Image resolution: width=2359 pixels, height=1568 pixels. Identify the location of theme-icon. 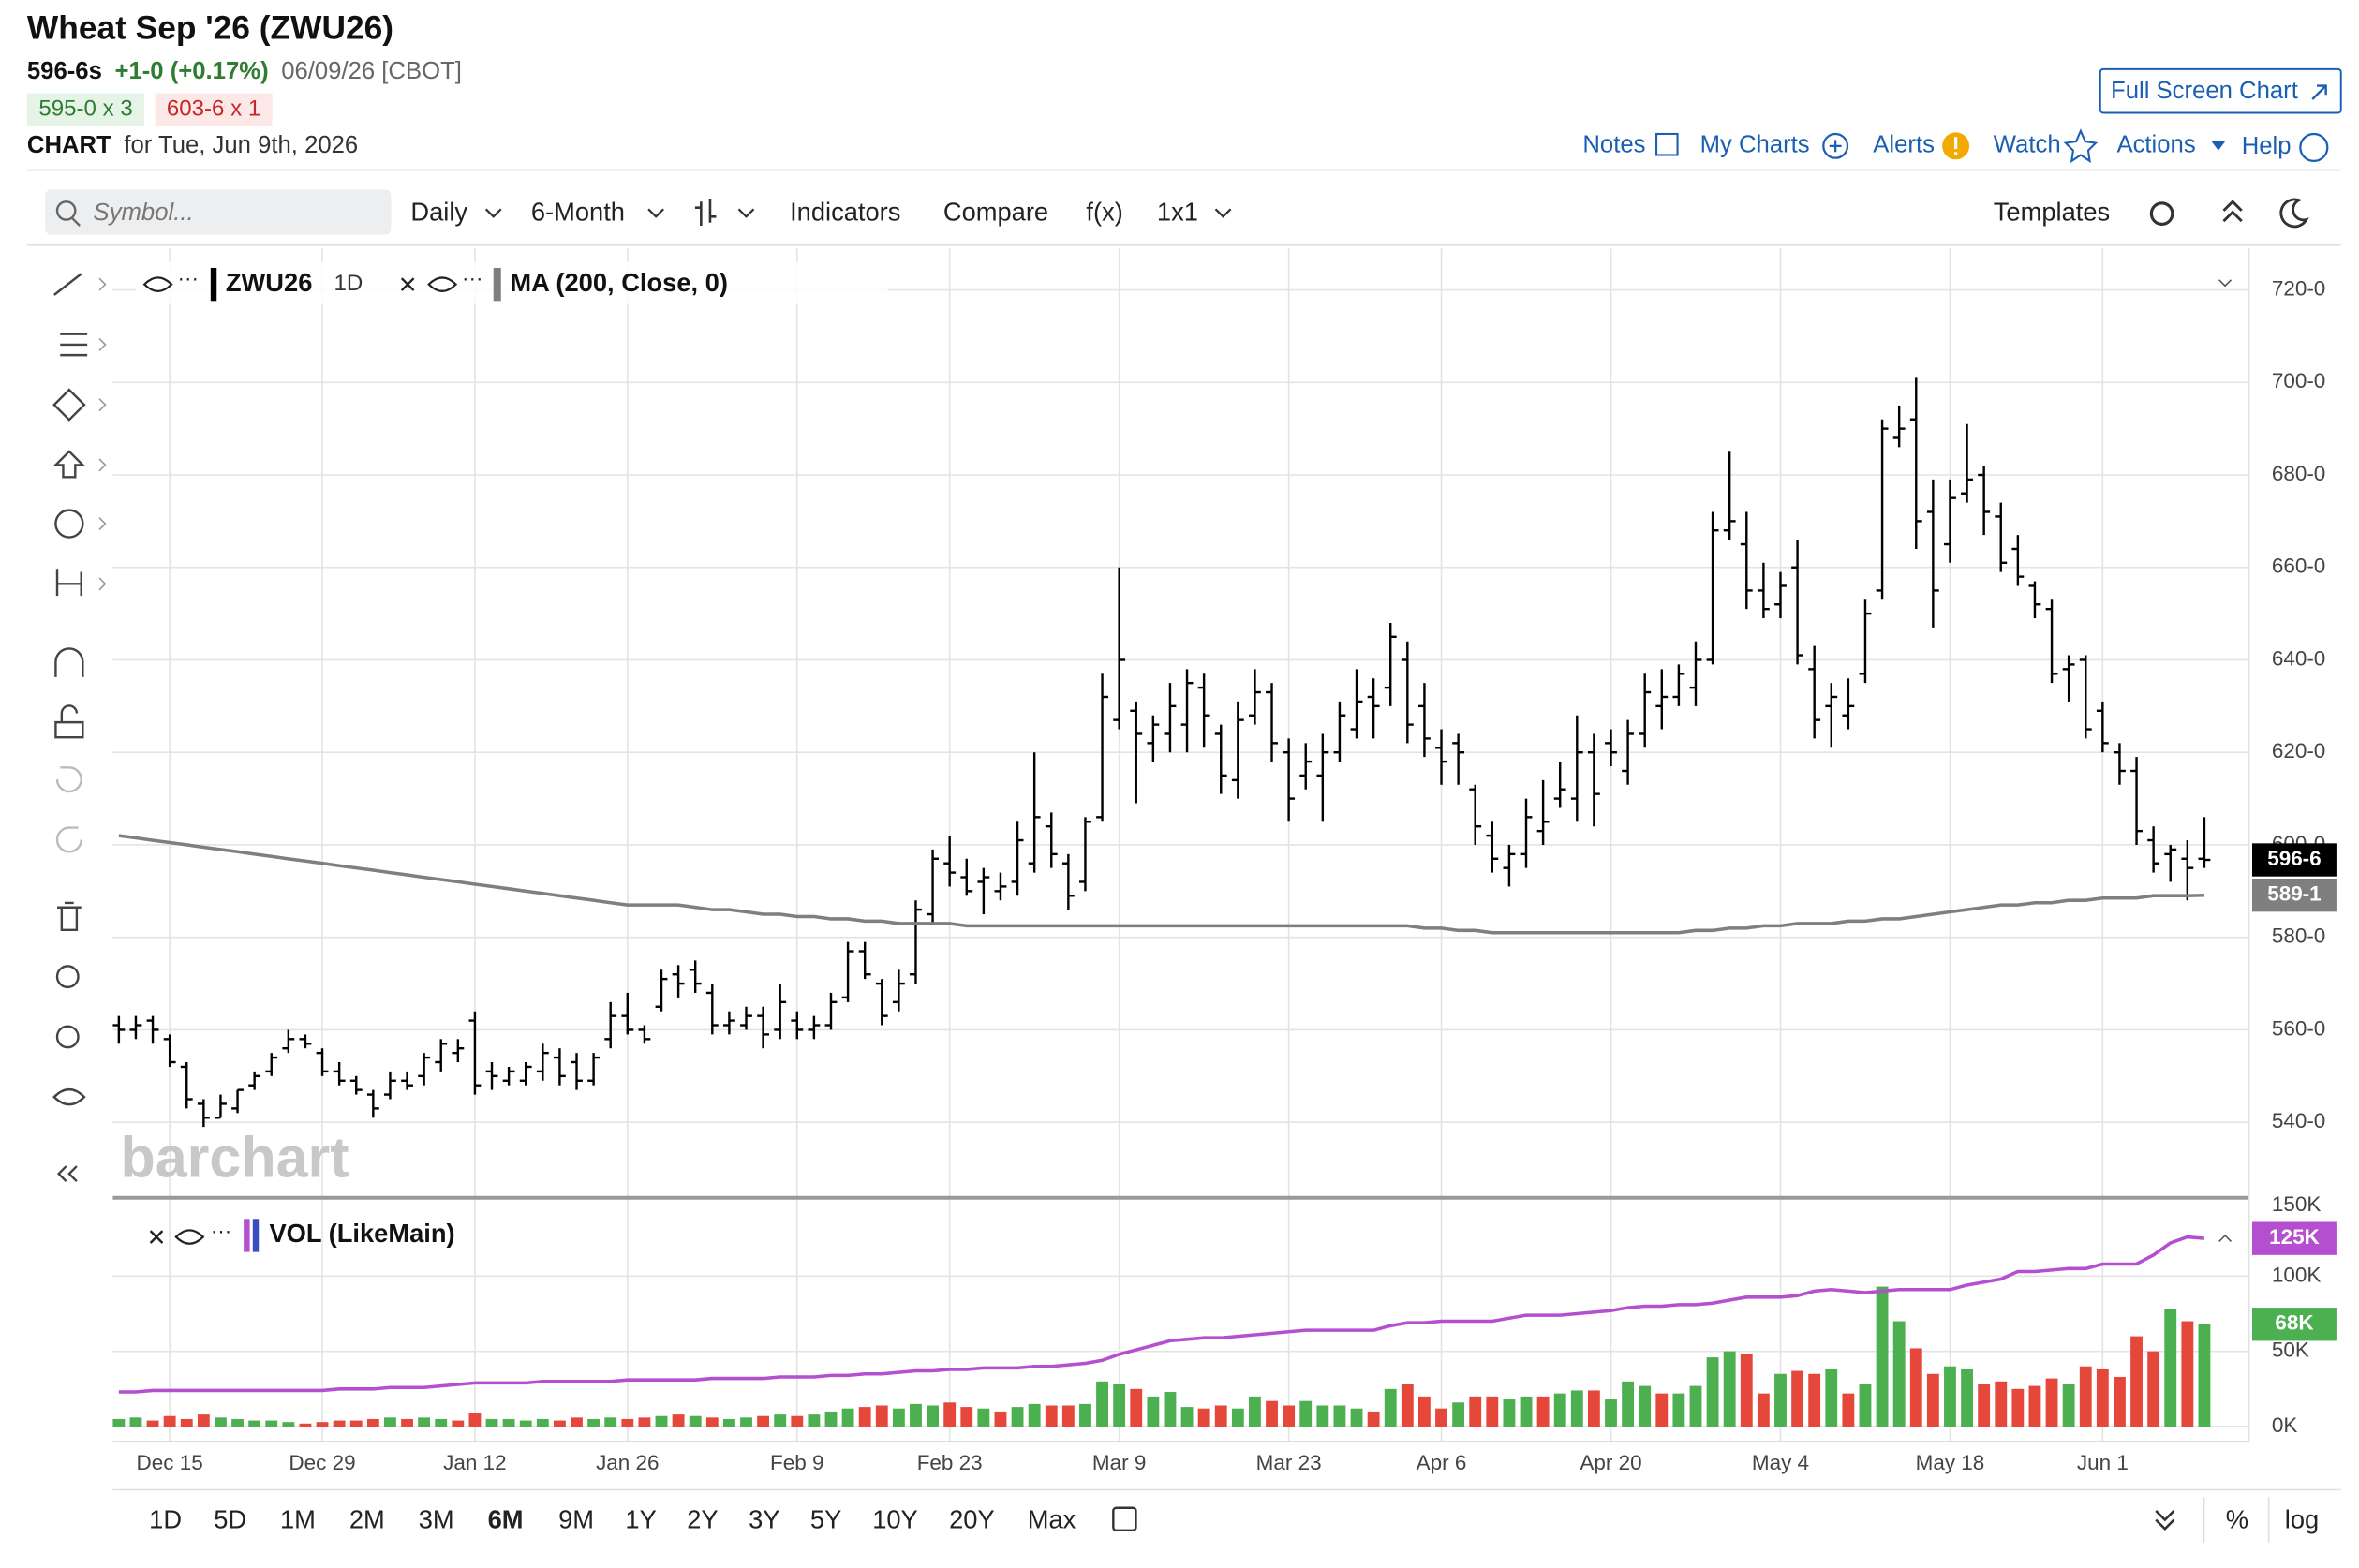
(2294, 213).